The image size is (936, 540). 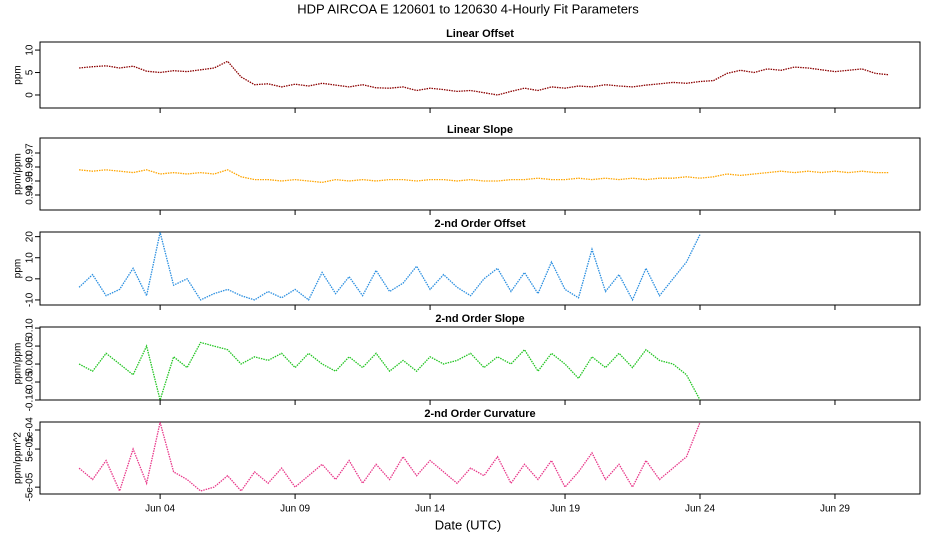 I want to click on x-tick-label: Jun 04, so click(x=160, y=509).